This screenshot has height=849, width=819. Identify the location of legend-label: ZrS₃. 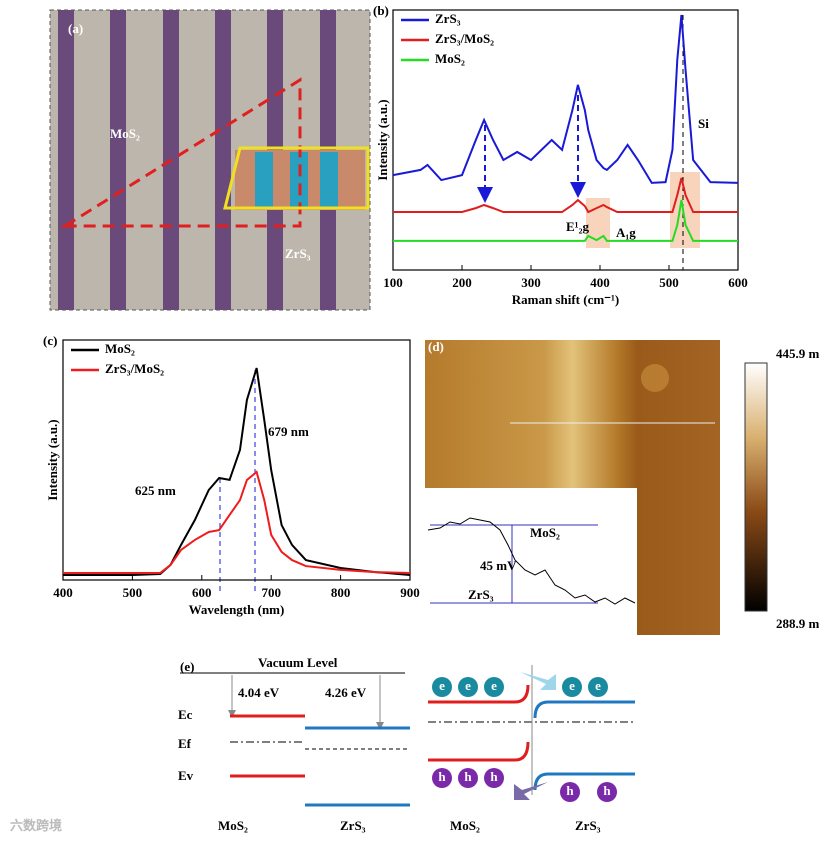
(448, 18).